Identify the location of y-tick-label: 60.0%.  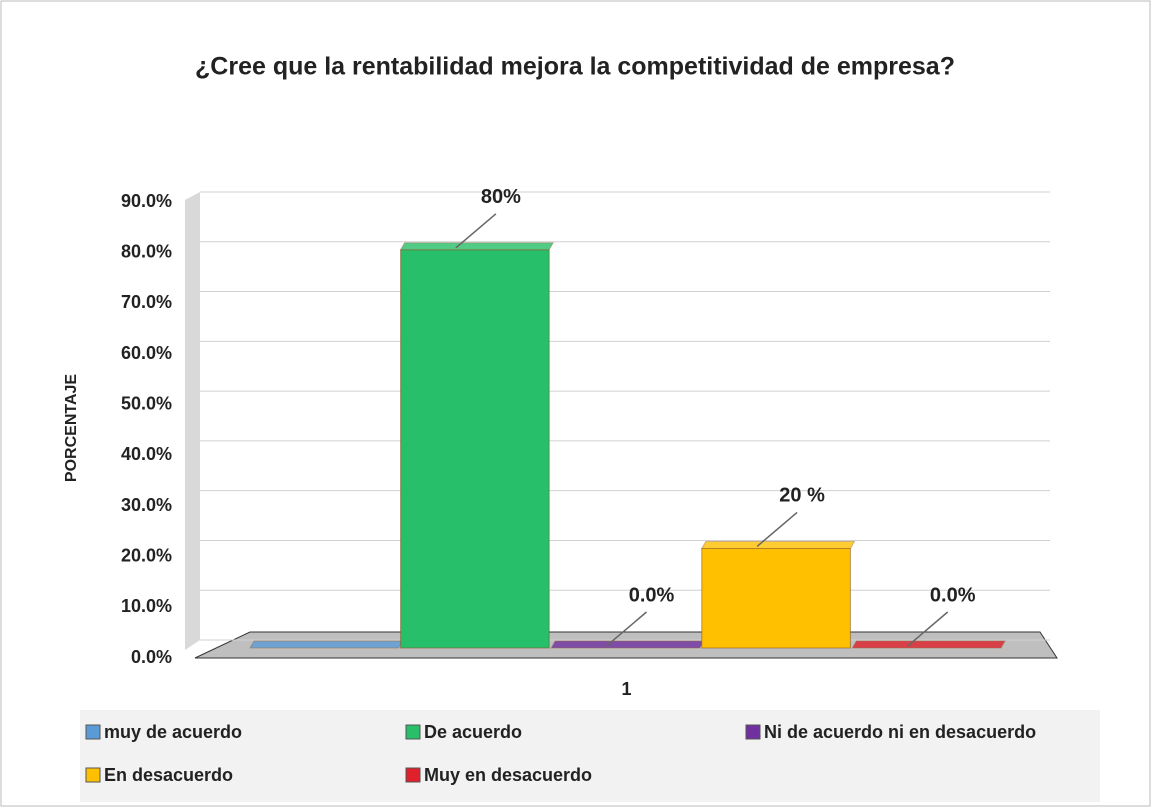
(146, 353).